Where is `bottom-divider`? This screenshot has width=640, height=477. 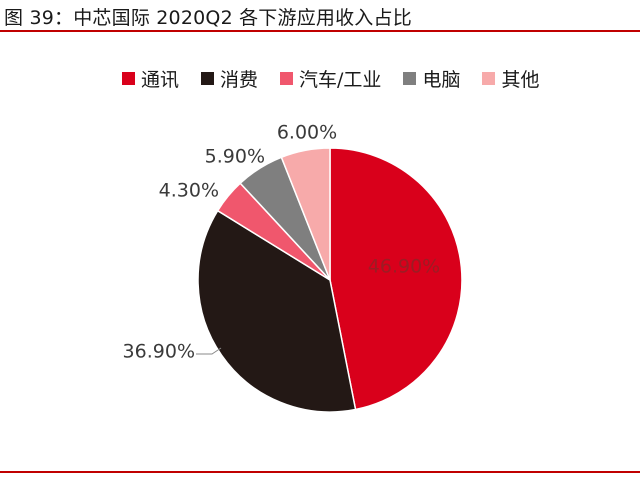
bottom-divider is located at coordinates (320, 472).